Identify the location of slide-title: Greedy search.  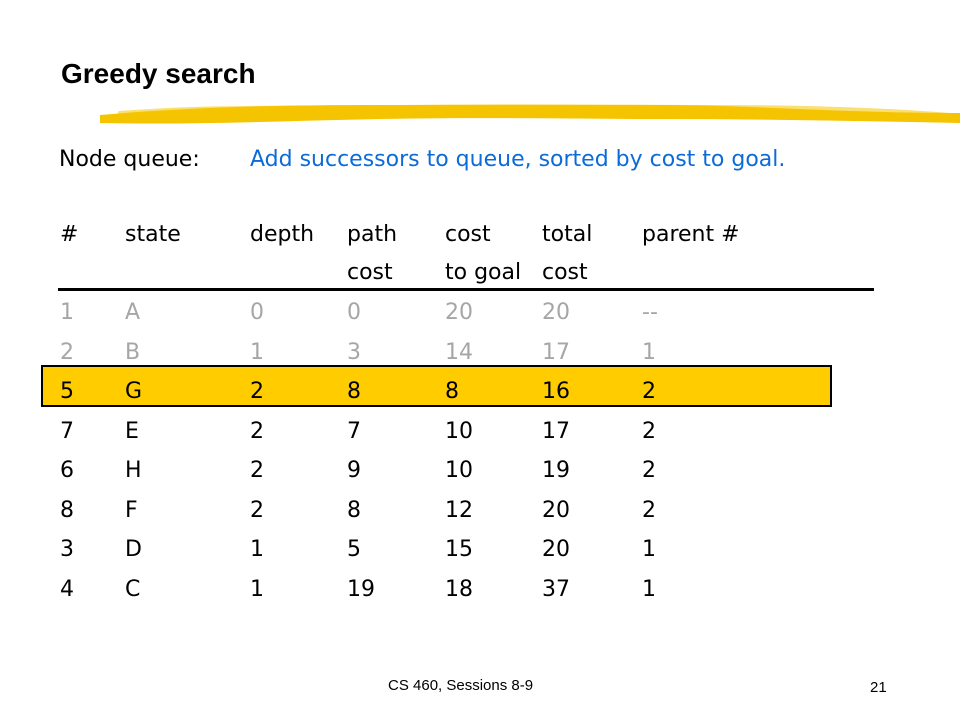
(158, 73).